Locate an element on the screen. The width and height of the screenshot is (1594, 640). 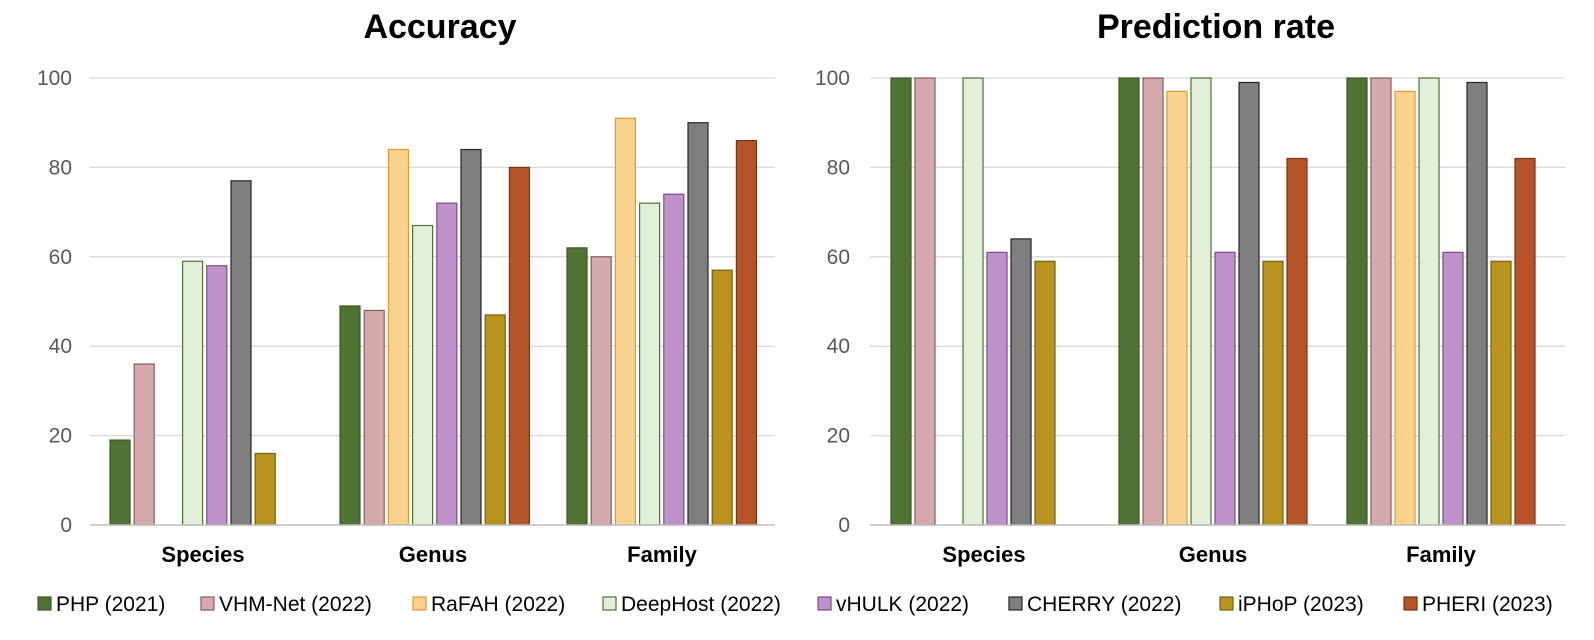
legend-swatch-vhm-net-2022 is located at coordinates (207, 603).